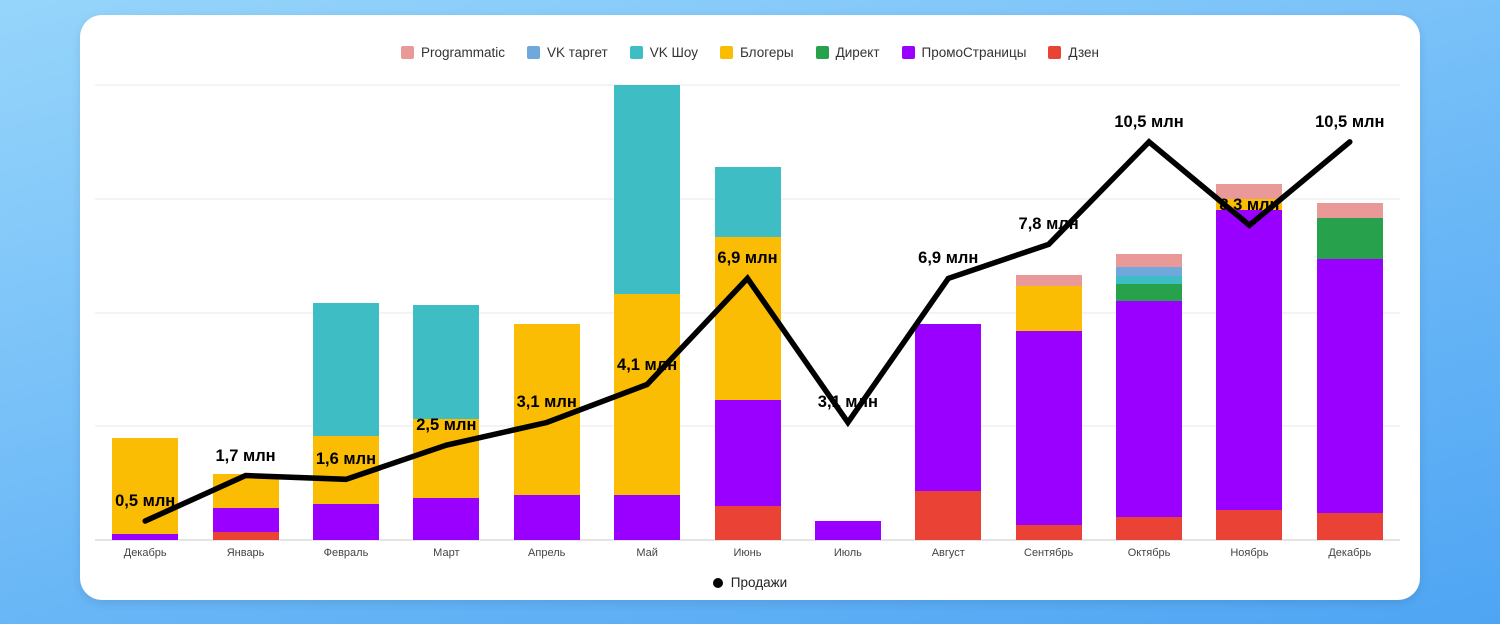  What do you see at coordinates (145, 501) in the screenshot?
I see `line-data-label: 0,5 млн` at bounding box center [145, 501].